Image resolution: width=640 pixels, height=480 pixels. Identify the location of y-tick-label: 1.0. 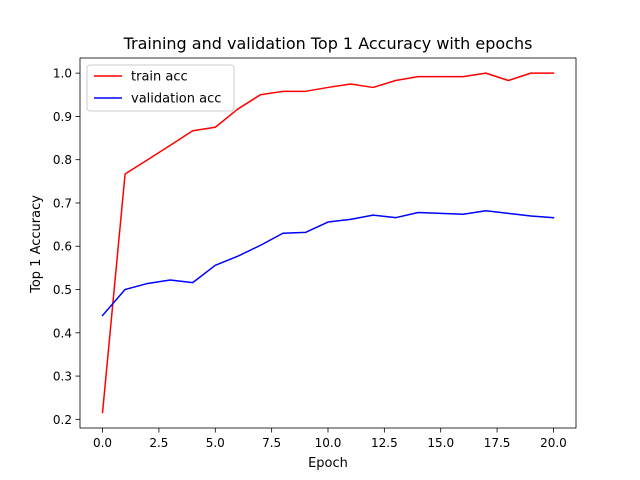
(62, 74).